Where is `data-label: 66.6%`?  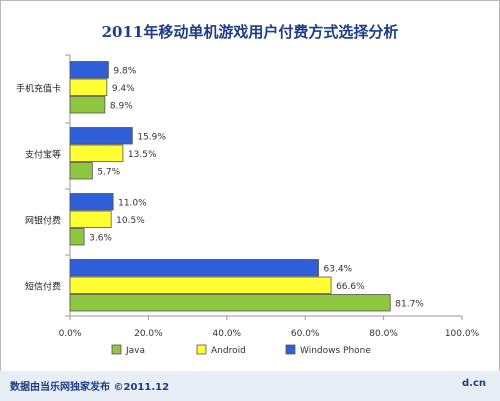 data-label: 66.6% is located at coordinates (350, 287).